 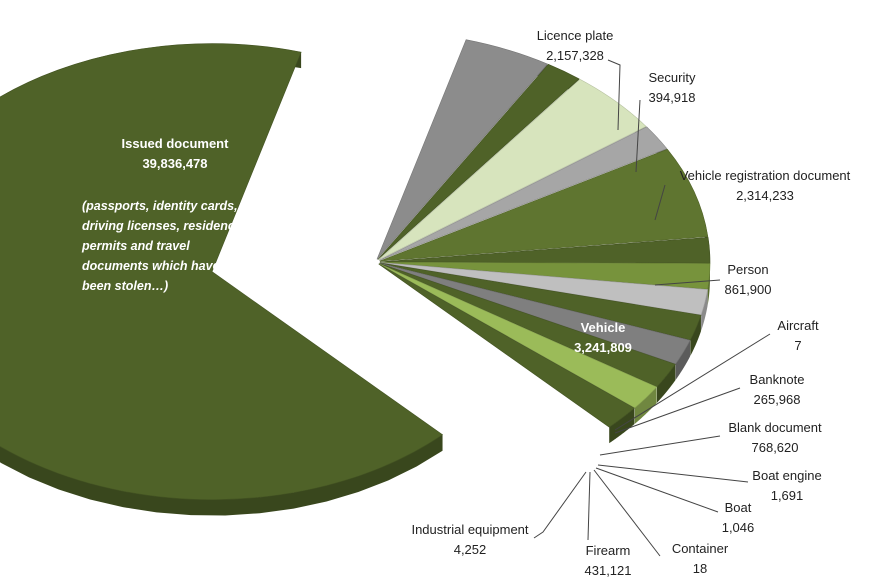 What do you see at coordinates (748, 289) in the screenshot?
I see `label-person-value: 861,900` at bounding box center [748, 289].